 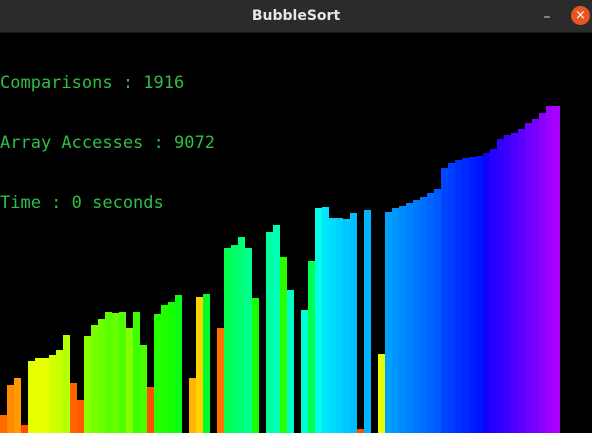 What do you see at coordinates (92, 83) in the screenshot?
I see `comparisons-counter: Comparisons : 1916` at bounding box center [92, 83].